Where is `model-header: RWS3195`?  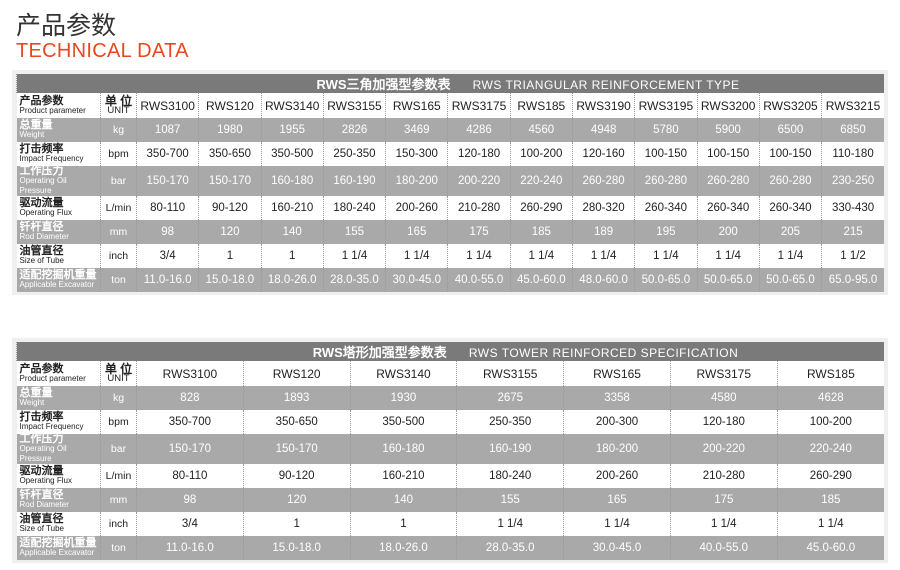 model-header: RWS3195 is located at coordinates (666, 105).